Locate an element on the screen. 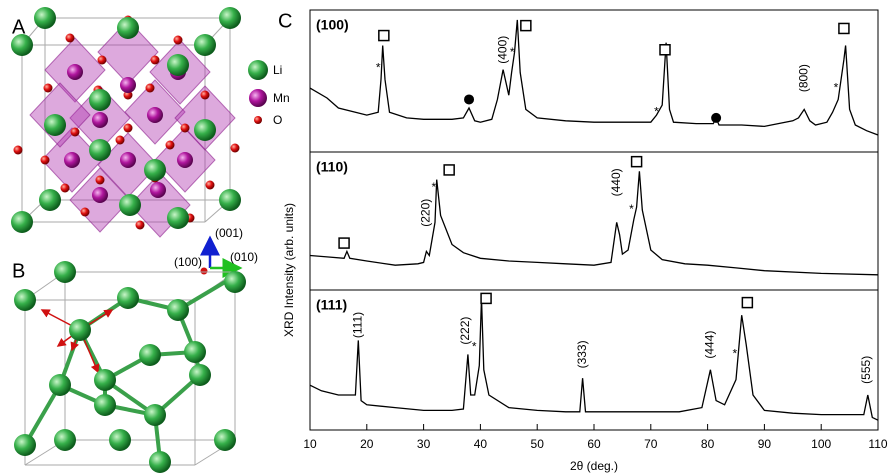 This screenshot has width=894, height=475. panel-label: (110) is located at coordinates (332, 167).